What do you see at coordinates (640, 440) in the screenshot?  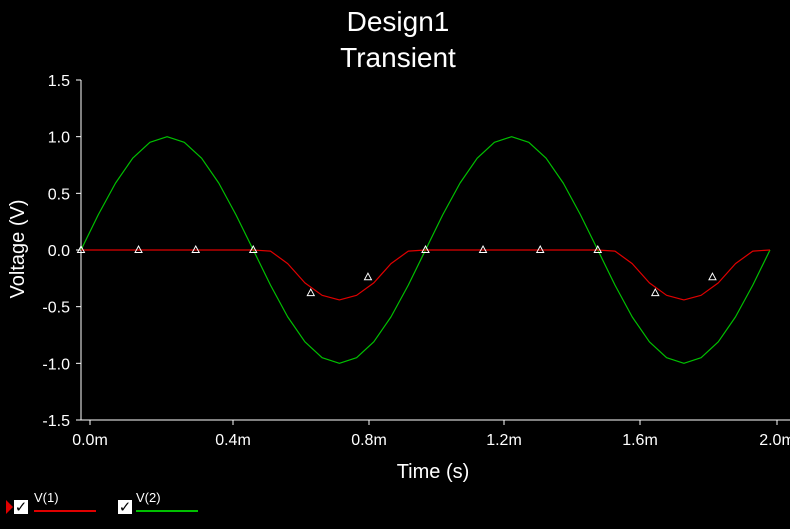 I see `x-tick-label: 1.6m` at bounding box center [640, 440].